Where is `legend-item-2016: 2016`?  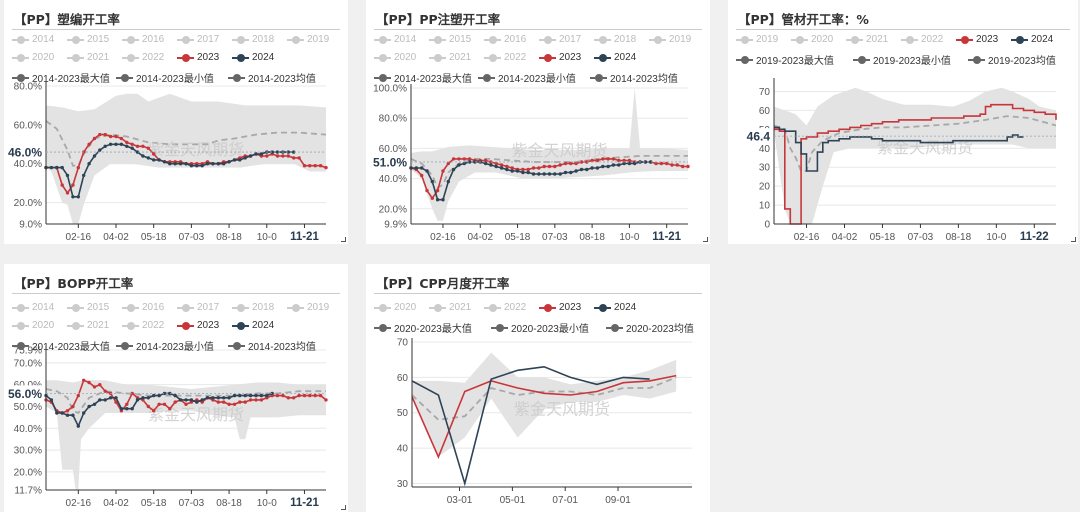 legend-item-2016: 2016 is located at coordinates (505, 39).